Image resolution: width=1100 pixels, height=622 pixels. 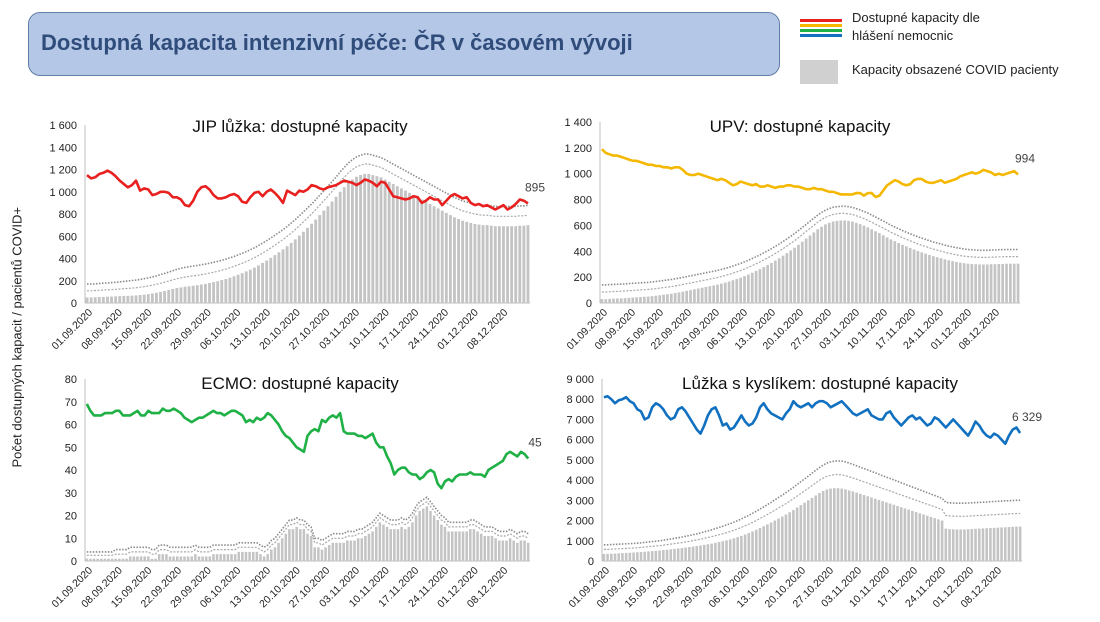 What do you see at coordinates (580, 461) in the screenshot?
I see `y-tick-label: 5 000` at bounding box center [580, 461].